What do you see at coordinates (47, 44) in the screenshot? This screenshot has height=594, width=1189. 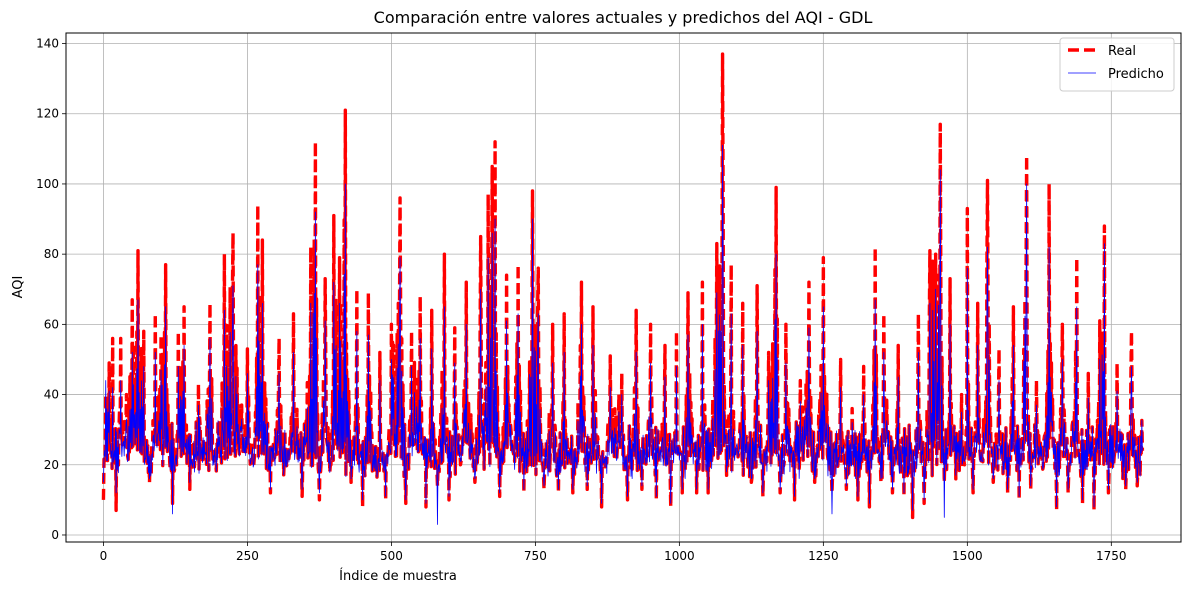 I see `y-tick-label: 140` at bounding box center [47, 44].